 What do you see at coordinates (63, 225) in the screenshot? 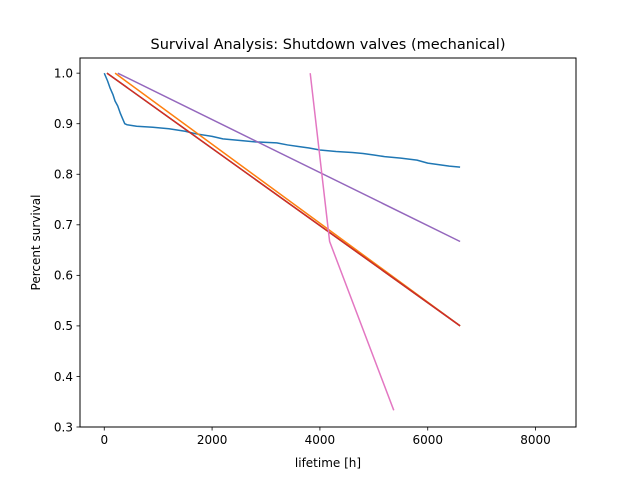
I see `y-tick-label: 0.7` at bounding box center [63, 225].